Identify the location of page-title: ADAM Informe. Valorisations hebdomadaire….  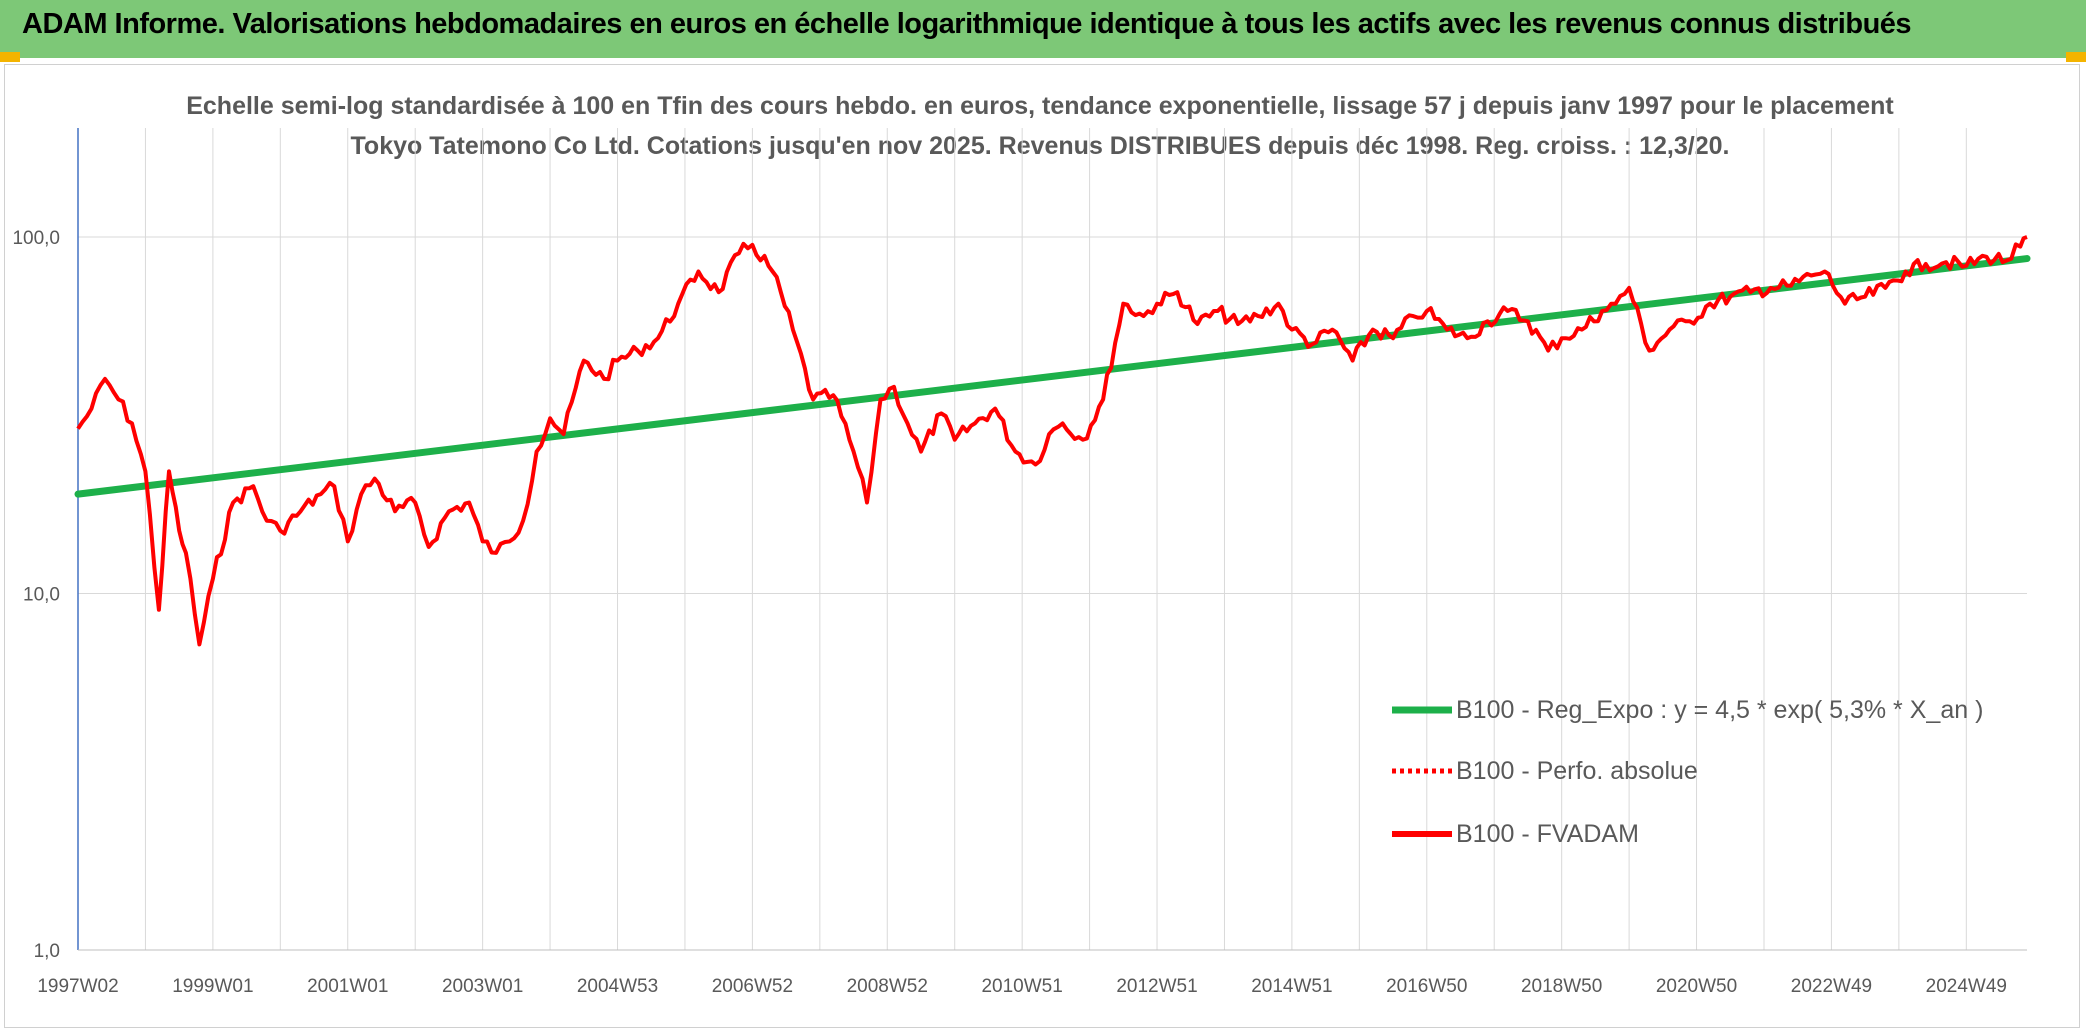
(967, 24).